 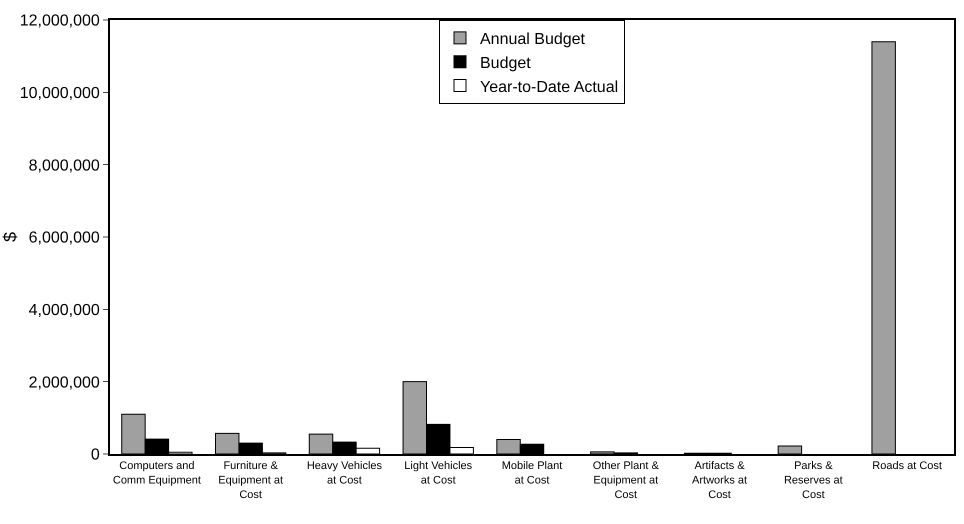 I want to click on x-tick-label: Mobile Plant at Cost, so click(x=532, y=473).